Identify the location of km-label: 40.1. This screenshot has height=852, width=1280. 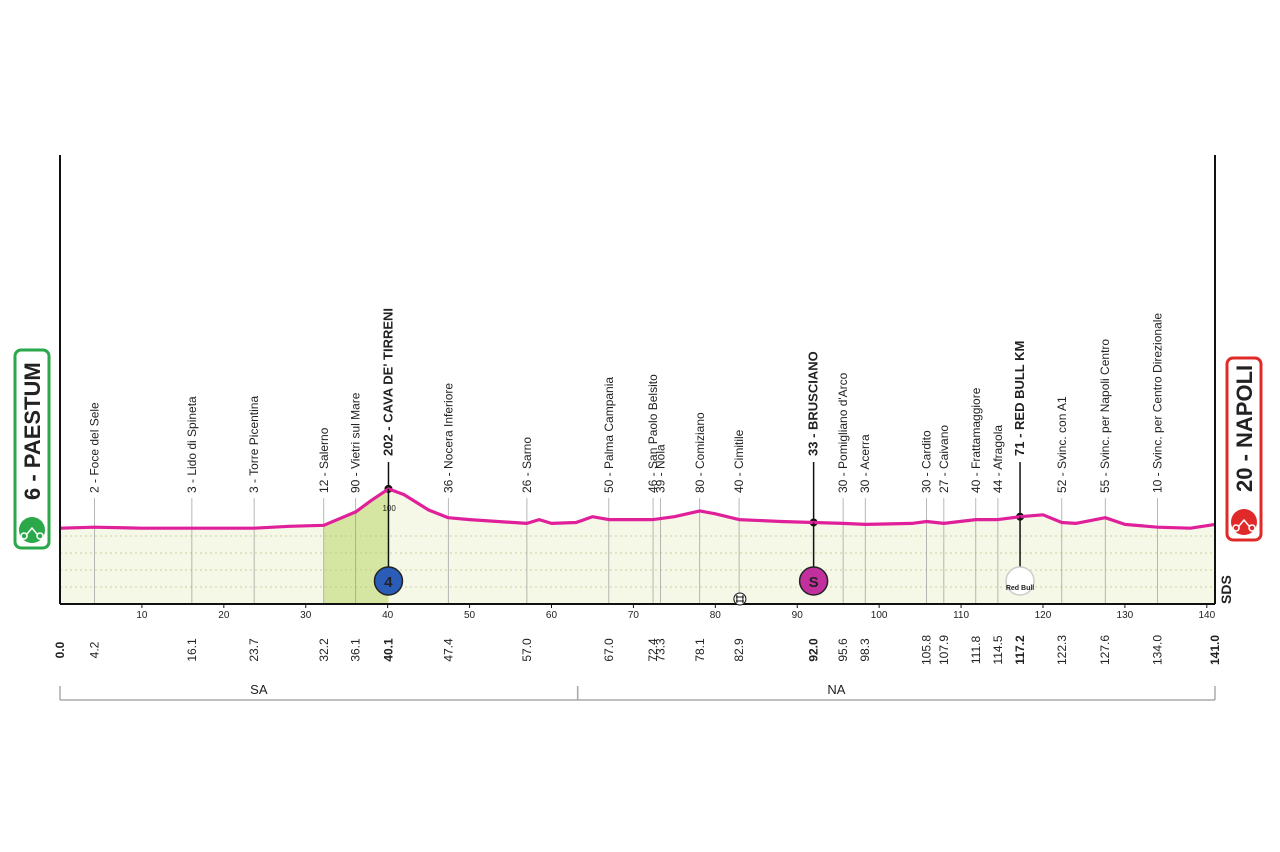
(388, 650).